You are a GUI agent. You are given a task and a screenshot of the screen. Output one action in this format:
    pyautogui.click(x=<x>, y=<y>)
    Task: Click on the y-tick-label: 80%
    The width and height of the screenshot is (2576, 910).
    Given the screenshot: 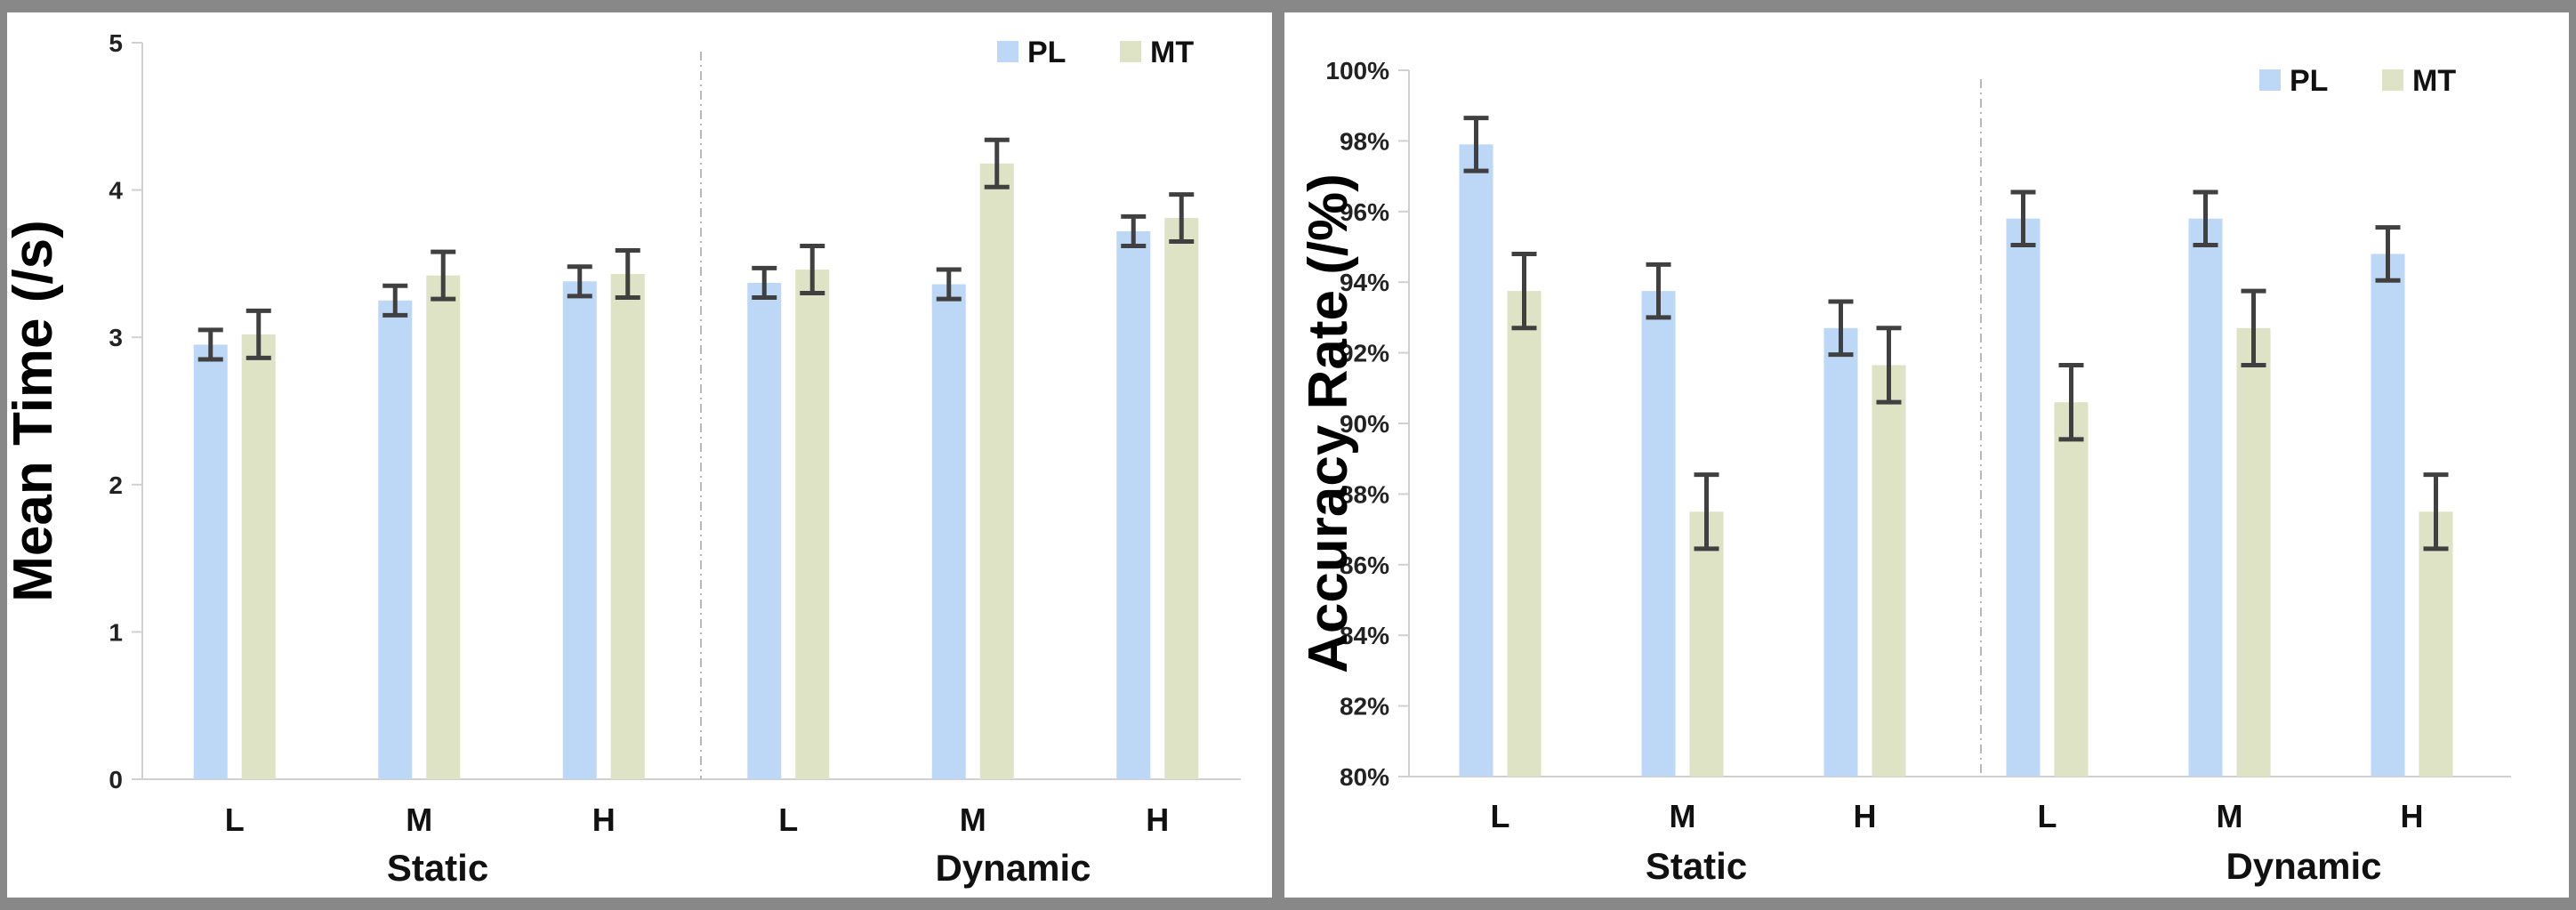 What is the action you would take?
    pyautogui.click(x=1364, y=777)
    